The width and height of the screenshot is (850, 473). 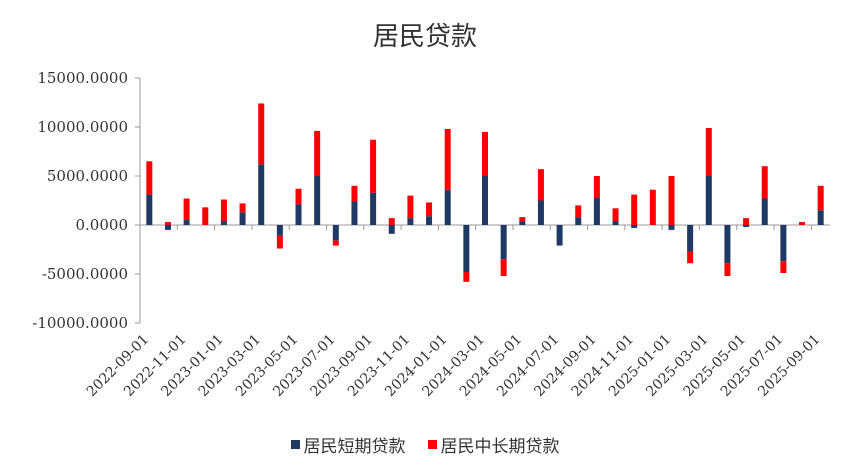 What do you see at coordinates (80, 323) in the screenshot?
I see `y-tick-label: -10000.0000` at bounding box center [80, 323].